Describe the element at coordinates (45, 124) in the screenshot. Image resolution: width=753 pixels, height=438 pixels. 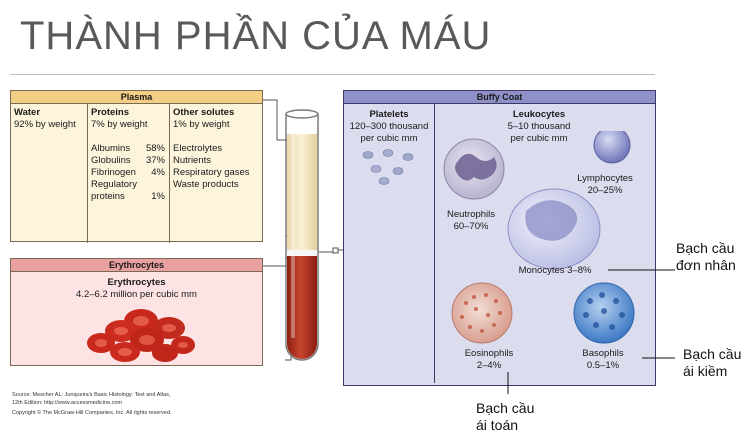
I see `water-detail: 92% by weight` at that location.